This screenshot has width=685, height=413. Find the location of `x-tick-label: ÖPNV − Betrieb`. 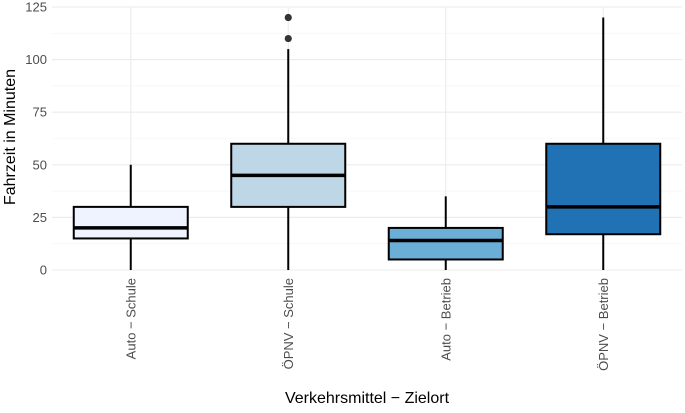

x-tick-label: ÖPNV − Betrieb is located at coordinates (603, 324).